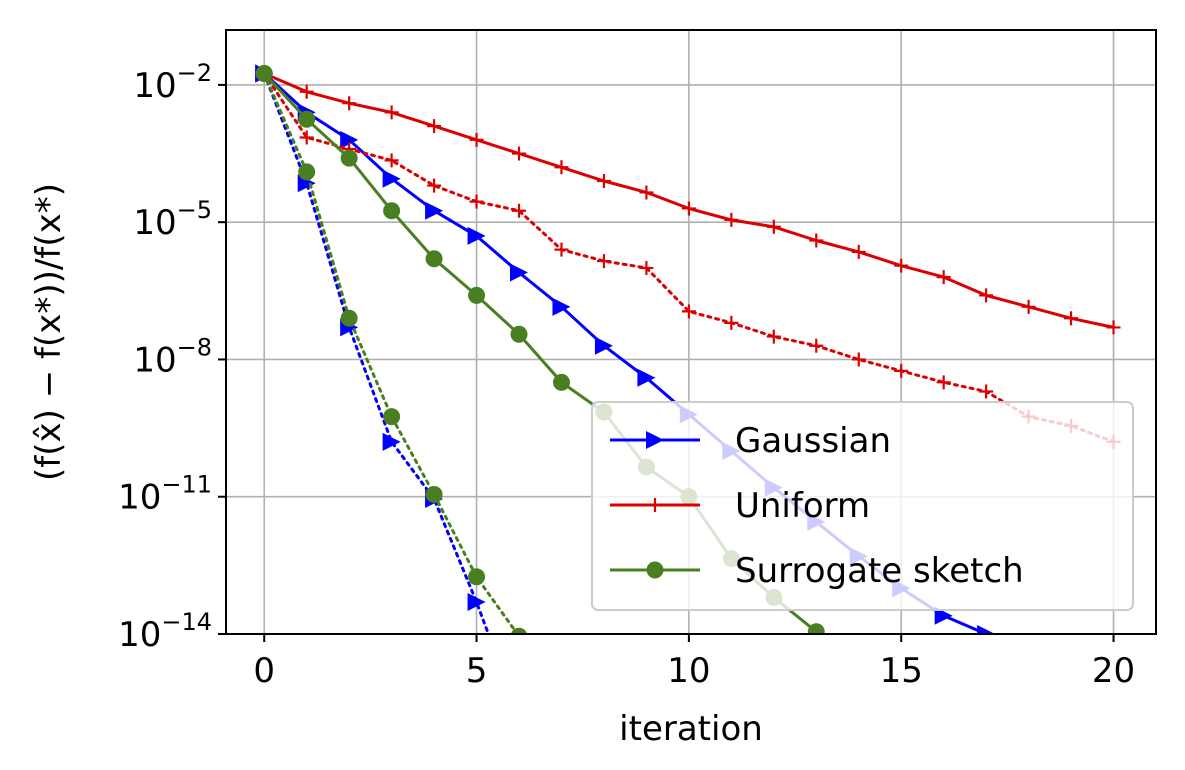  I want to click on legend: Gaussian Uniform Surrogate sketch, so click(862, 506).